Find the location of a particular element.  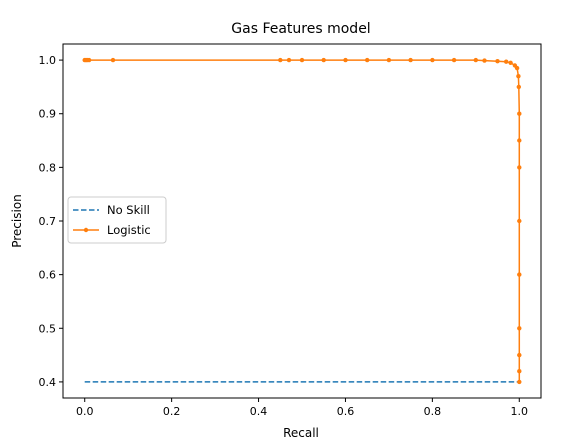

x-tick-label: 0.4 is located at coordinates (259, 411).